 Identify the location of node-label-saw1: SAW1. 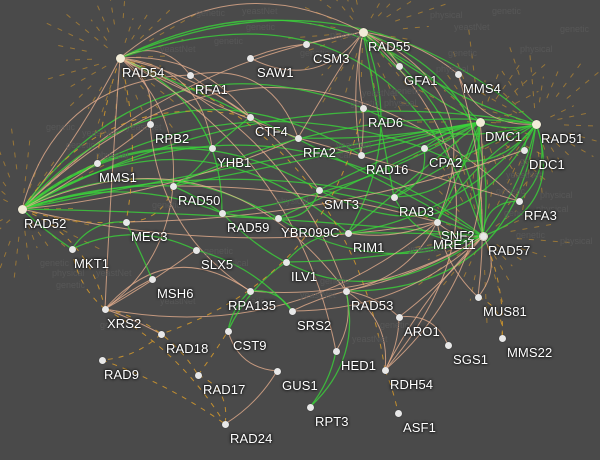
(275, 72).